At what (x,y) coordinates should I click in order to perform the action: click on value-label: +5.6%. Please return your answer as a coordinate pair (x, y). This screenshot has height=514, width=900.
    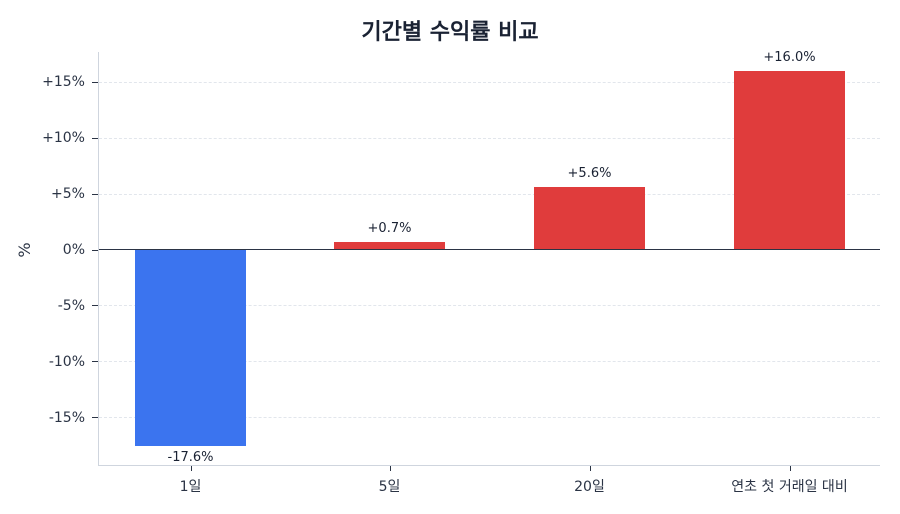
    Looking at the image, I should click on (589, 173).